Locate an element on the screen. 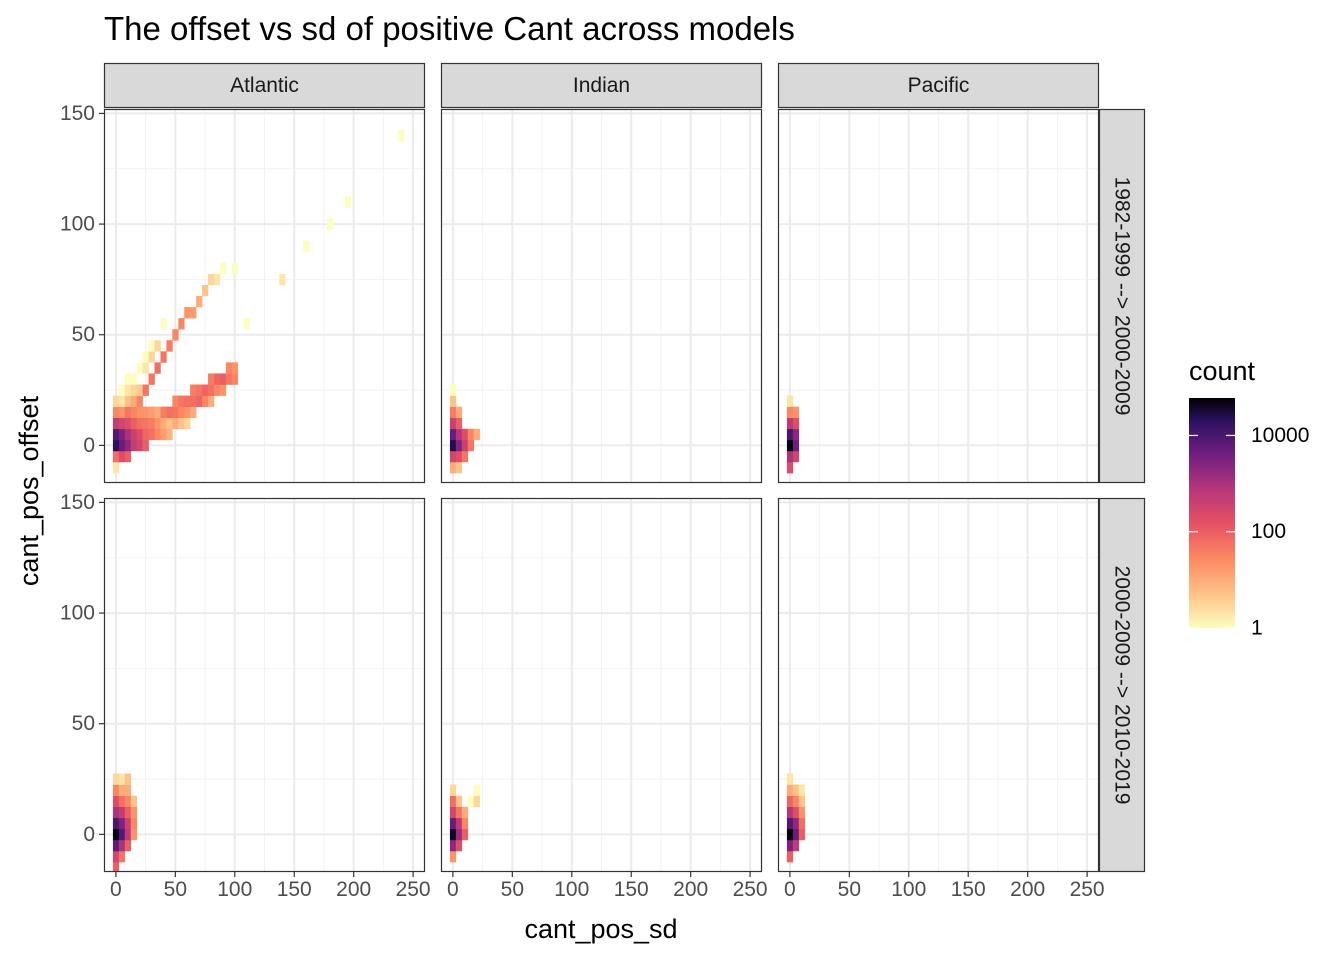 The image size is (1344, 960). legend-label: 1 is located at coordinates (1257, 628).